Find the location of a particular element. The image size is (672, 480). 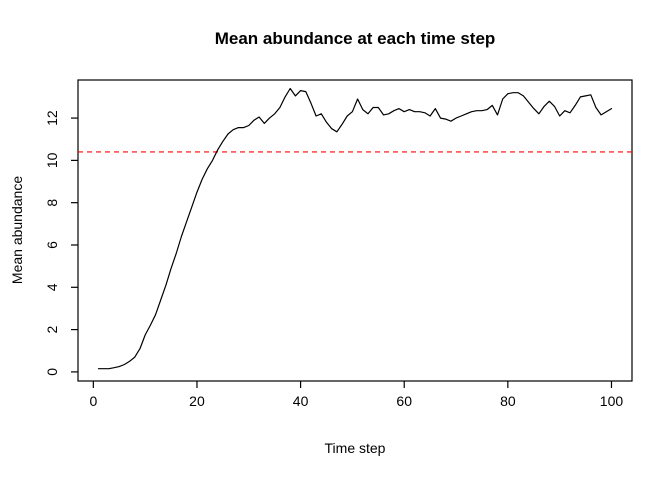

chart-title: Mean abundance at each time step is located at coordinates (355, 38).